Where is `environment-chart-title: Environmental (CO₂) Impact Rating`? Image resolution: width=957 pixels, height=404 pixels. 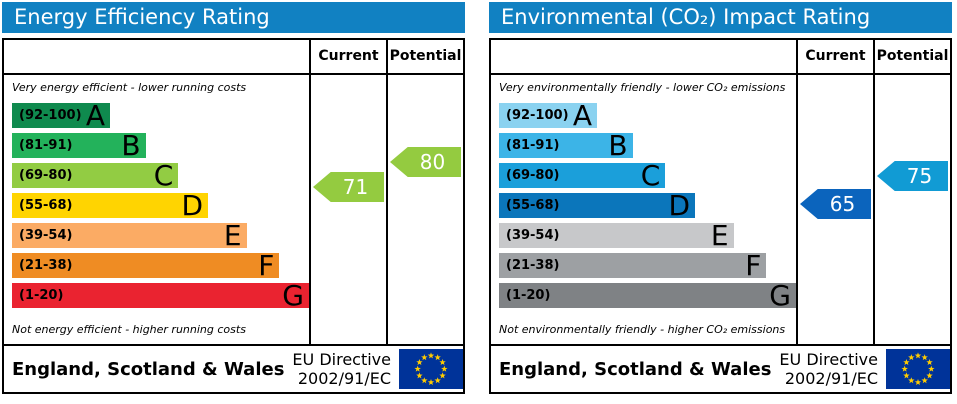 environment-chart-title: Environmental (CO₂) Impact Rating is located at coordinates (720, 17).